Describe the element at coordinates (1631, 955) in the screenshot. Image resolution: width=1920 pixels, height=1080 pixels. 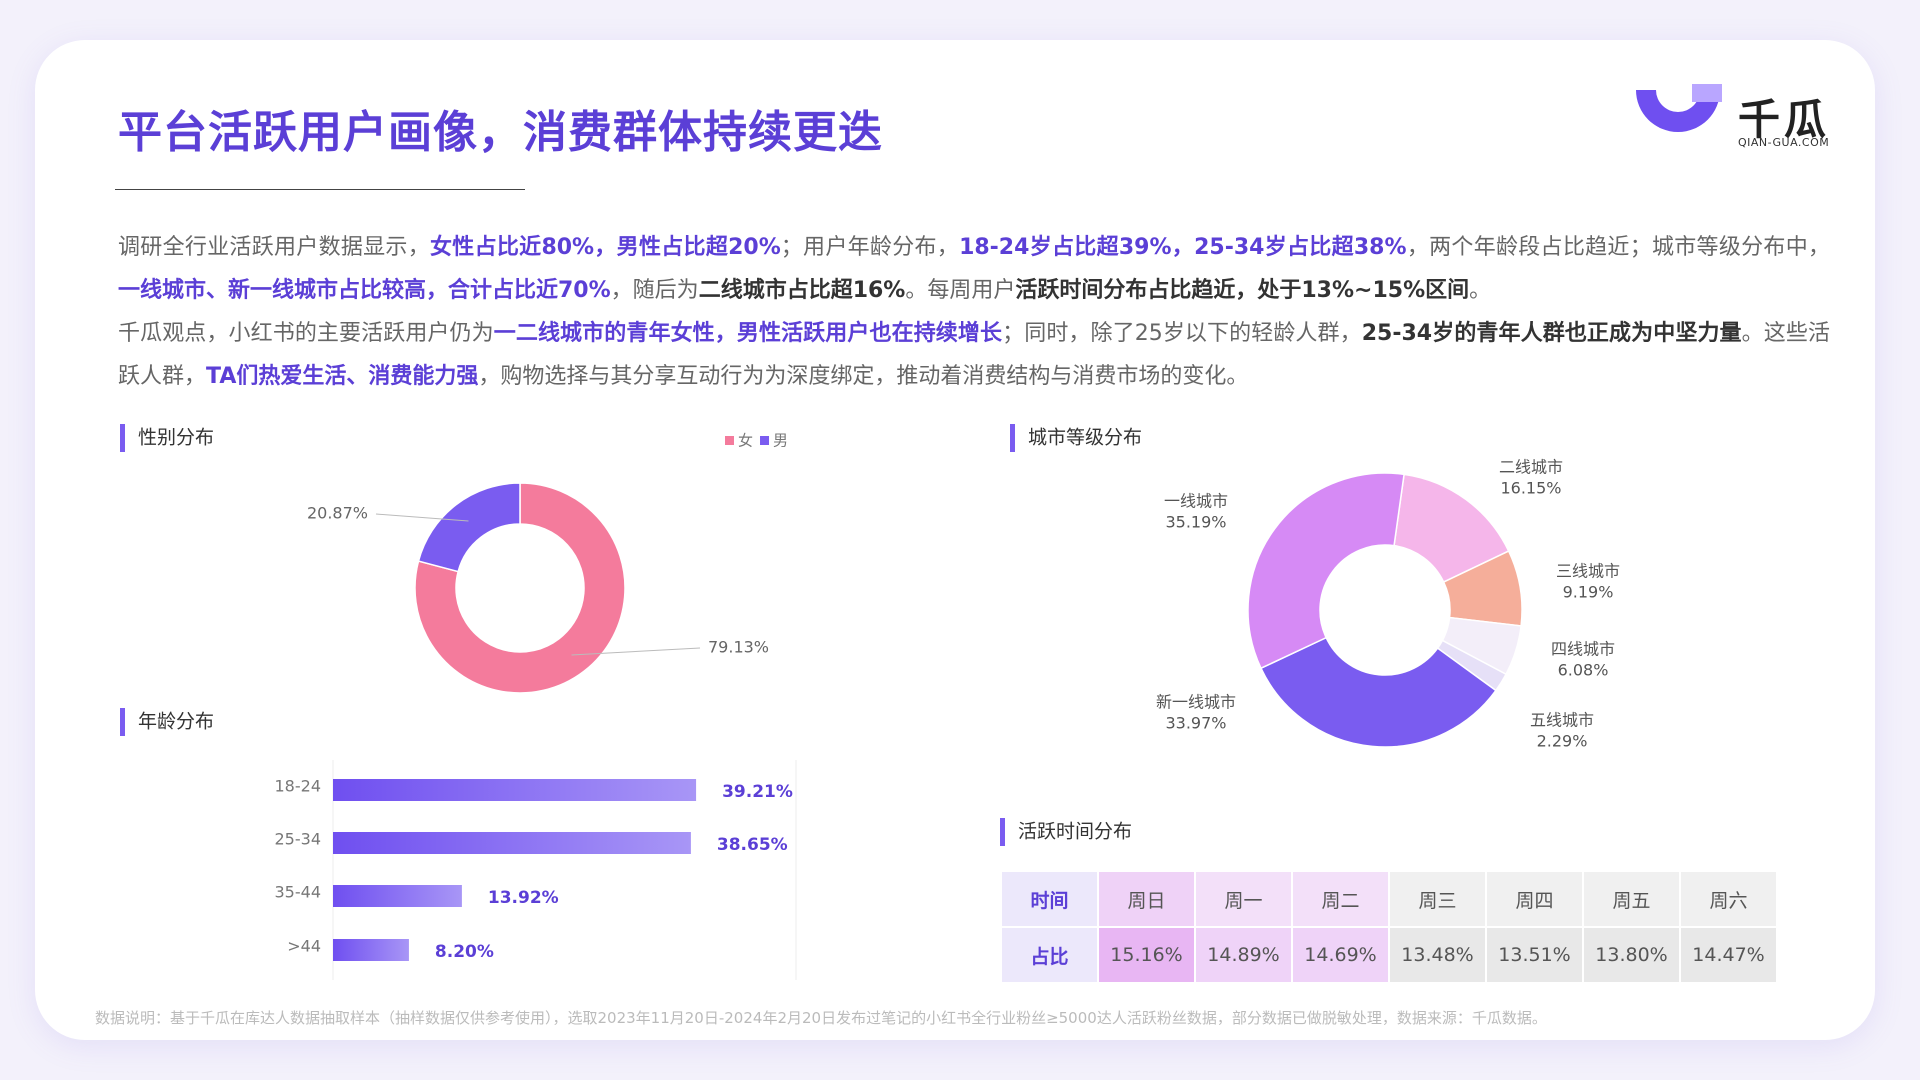
I see `table-cell: 13.80%` at that location.